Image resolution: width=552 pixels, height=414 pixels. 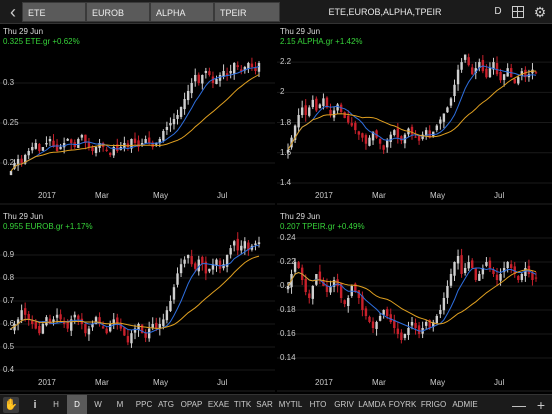 I want to click on bottom-item-hto: HTO, so click(x=318, y=404).